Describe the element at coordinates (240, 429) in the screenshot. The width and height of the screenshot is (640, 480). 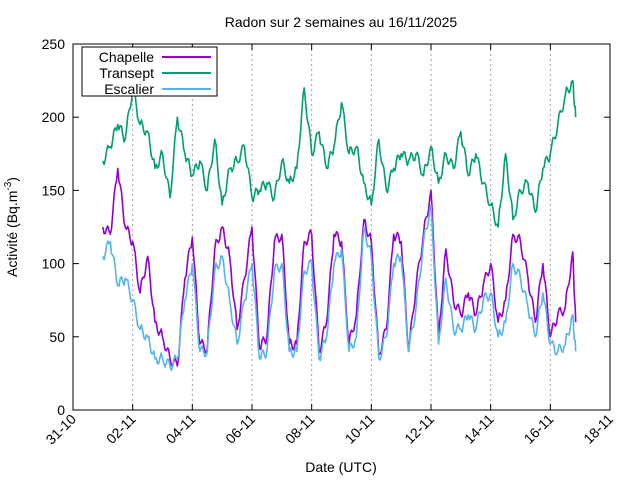
I see `x-tick-label-3: 06-11` at that location.